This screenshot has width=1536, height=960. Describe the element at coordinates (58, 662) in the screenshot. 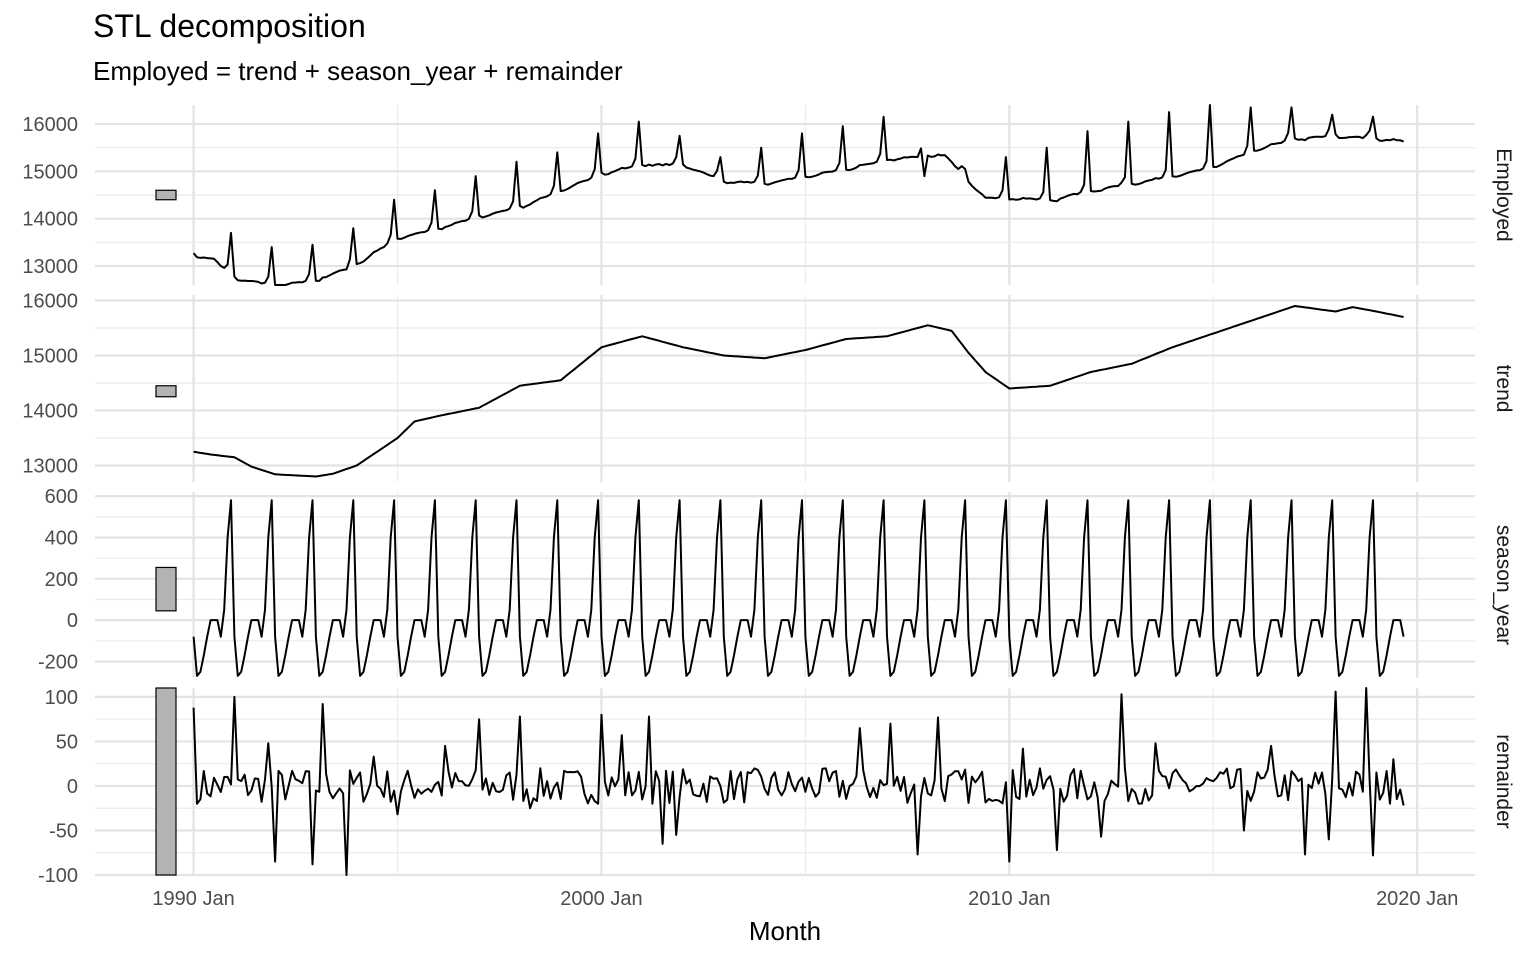

I see `y-tick-label: -200` at that location.